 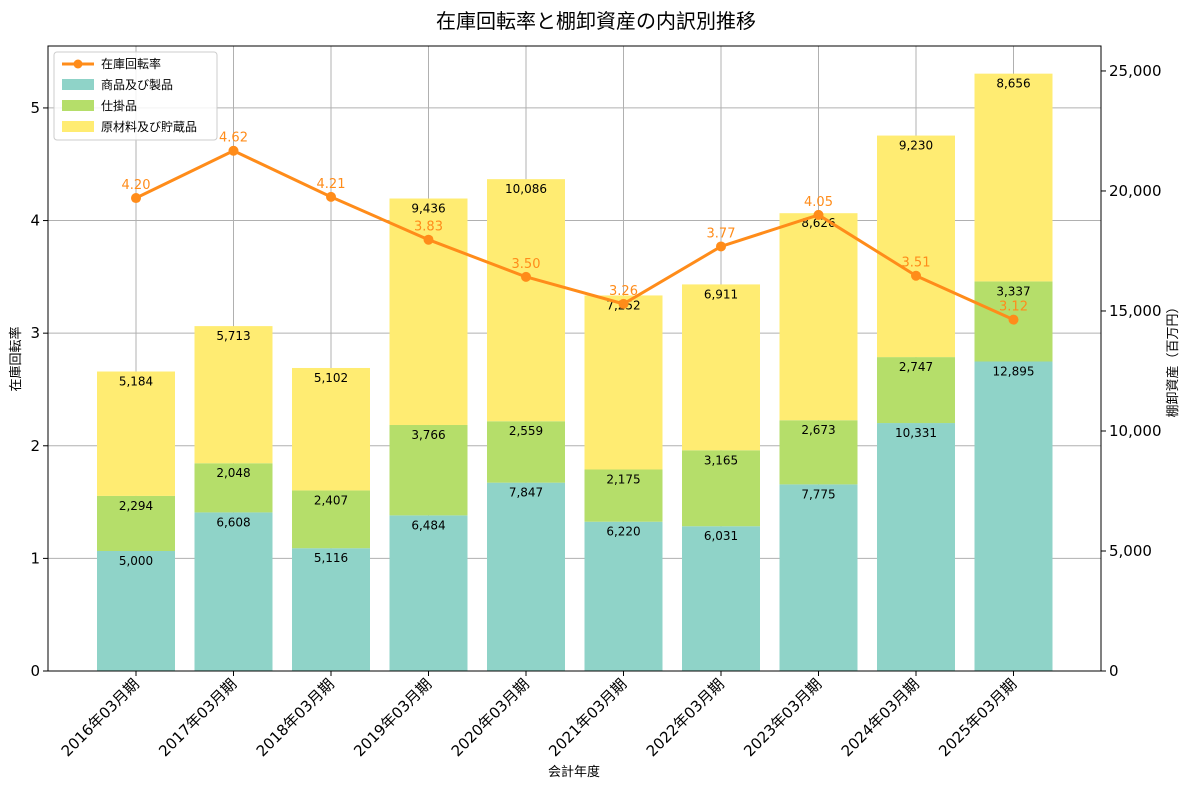 I want to click on left-tick-label-2: 2, so click(x=35, y=446).